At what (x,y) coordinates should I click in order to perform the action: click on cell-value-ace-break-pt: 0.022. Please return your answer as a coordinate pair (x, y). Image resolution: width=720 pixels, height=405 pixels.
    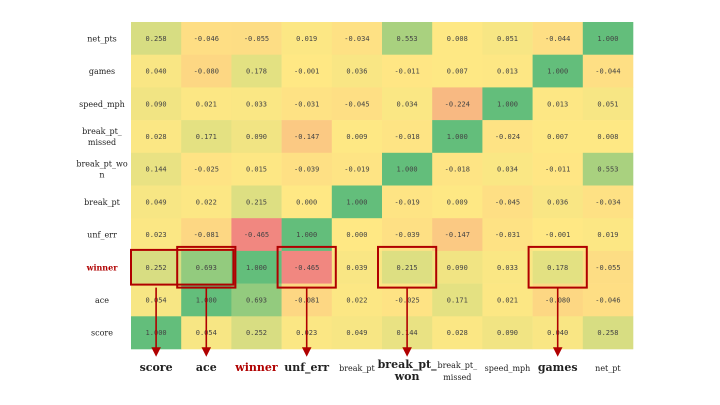
    Looking at the image, I should click on (356, 300).